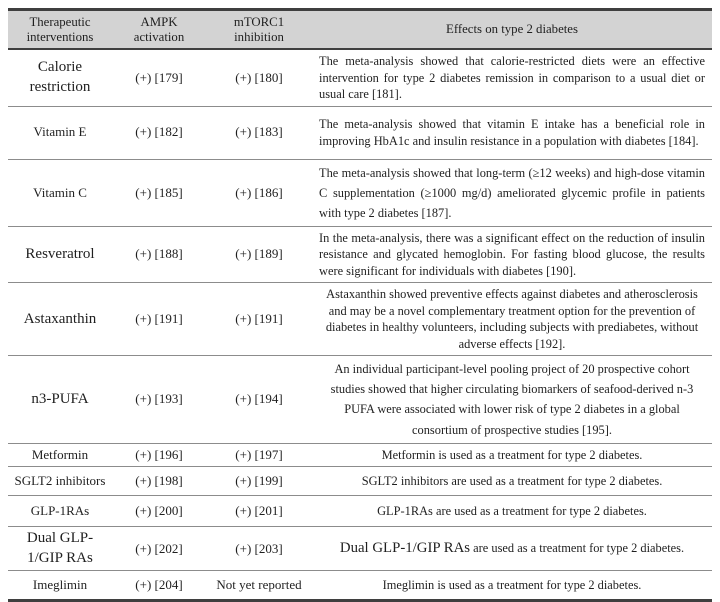 The width and height of the screenshot is (720, 602). What do you see at coordinates (60, 255) in the screenshot?
I see `intervention-cell: Resveratrol` at bounding box center [60, 255].